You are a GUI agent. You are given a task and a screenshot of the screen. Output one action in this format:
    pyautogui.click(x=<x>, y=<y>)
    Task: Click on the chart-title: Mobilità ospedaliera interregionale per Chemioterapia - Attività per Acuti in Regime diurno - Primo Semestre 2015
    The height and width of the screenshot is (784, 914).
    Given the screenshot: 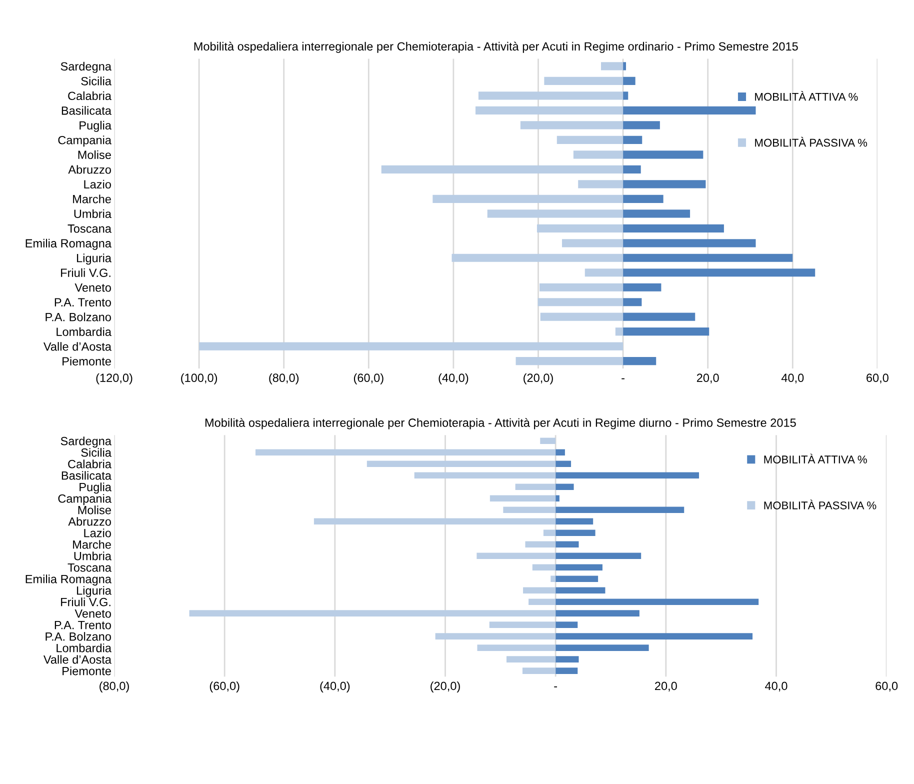 What is the action you would take?
    pyautogui.click(x=500, y=424)
    